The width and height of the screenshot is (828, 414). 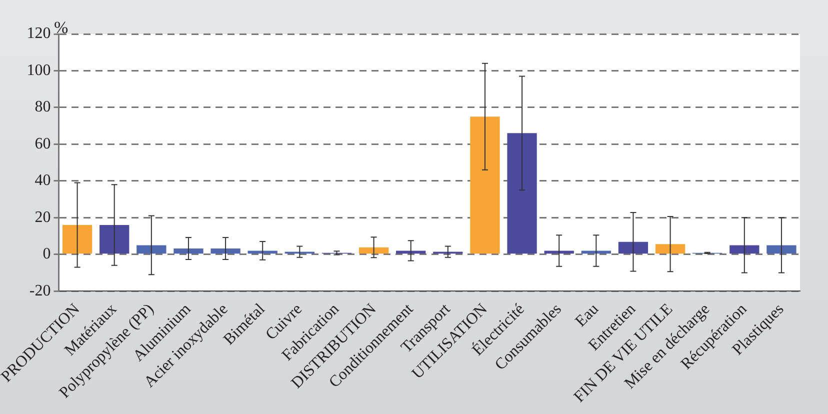 What do you see at coordinates (38, 33) in the screenshot?
I see `y-tick-label: 120` at bounding box center [38, 33].